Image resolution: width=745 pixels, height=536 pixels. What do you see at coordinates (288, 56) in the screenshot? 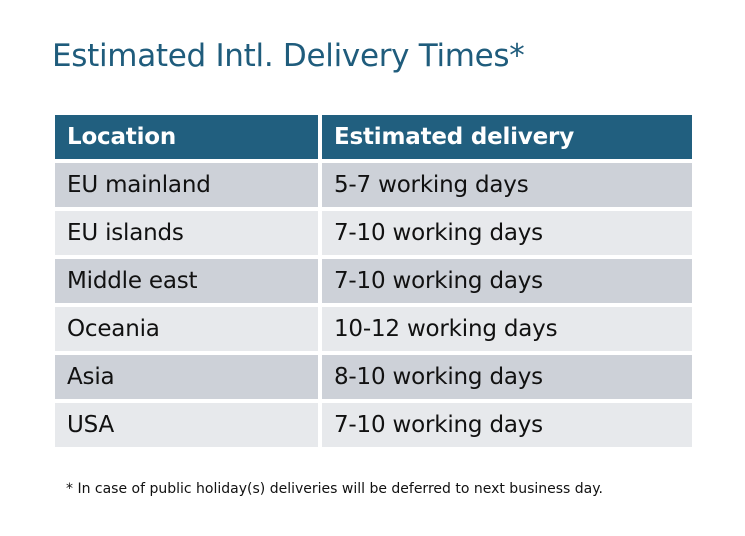
I see `page-title: Estimated Intl. Delivery Times*` at bounding box center [288, 56].